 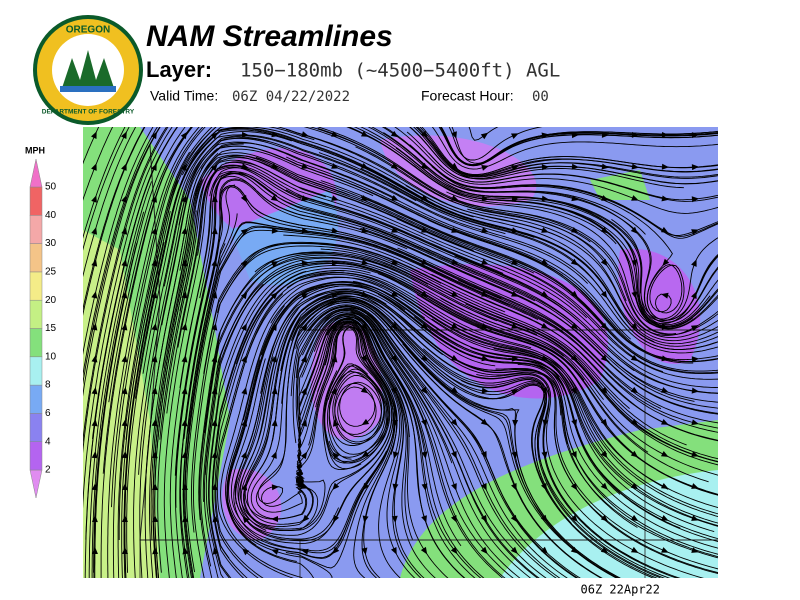 What do you see at coordinates (51, 243) in the screenshot?
I see `colorbar-label: 30` at bounding box center [51, 243].